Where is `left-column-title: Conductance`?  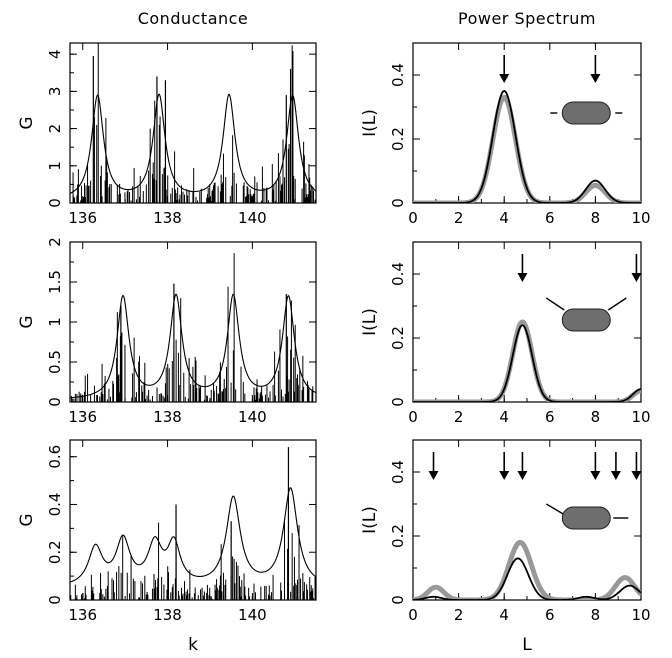
left-column-title: Conductance is located at coordinates (193, 18).